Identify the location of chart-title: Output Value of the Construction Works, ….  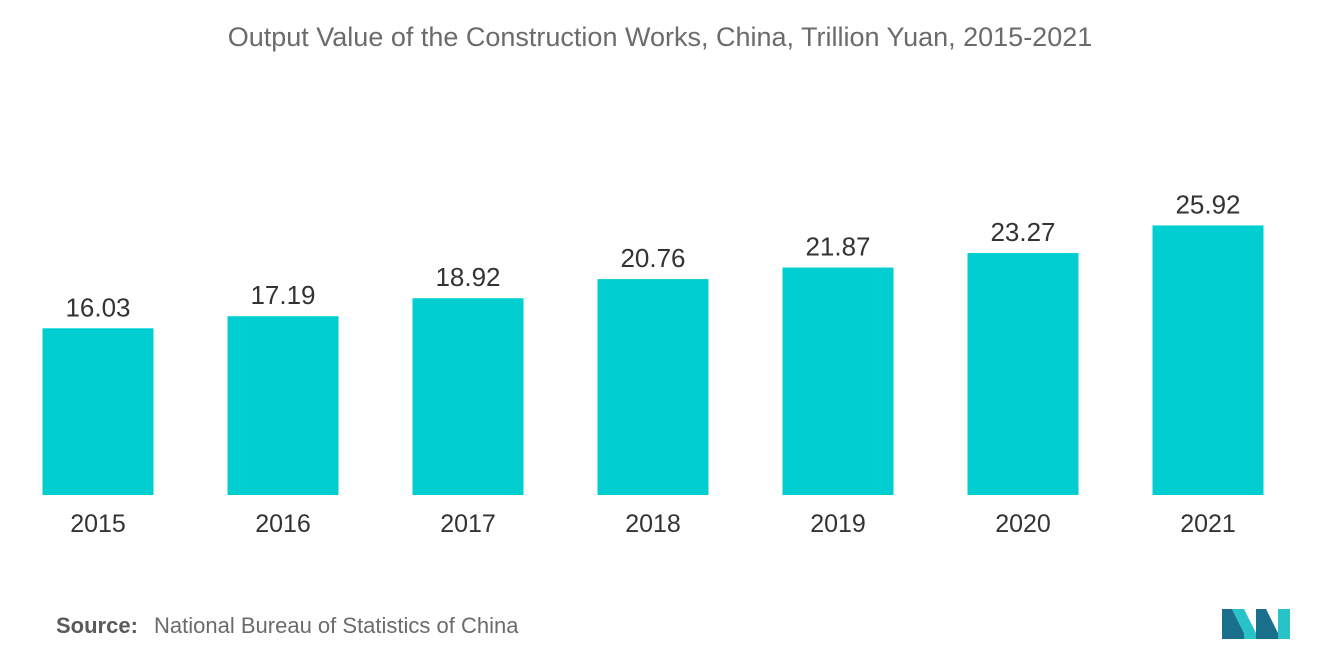
(660, 37).